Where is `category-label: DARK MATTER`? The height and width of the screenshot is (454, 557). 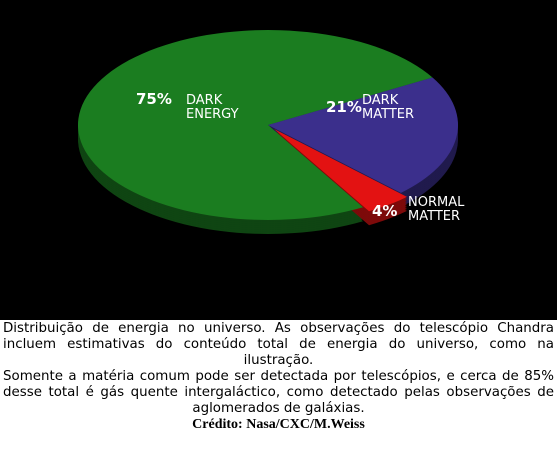
category-label: DARK MATTER is located at coordinates (388, 107).